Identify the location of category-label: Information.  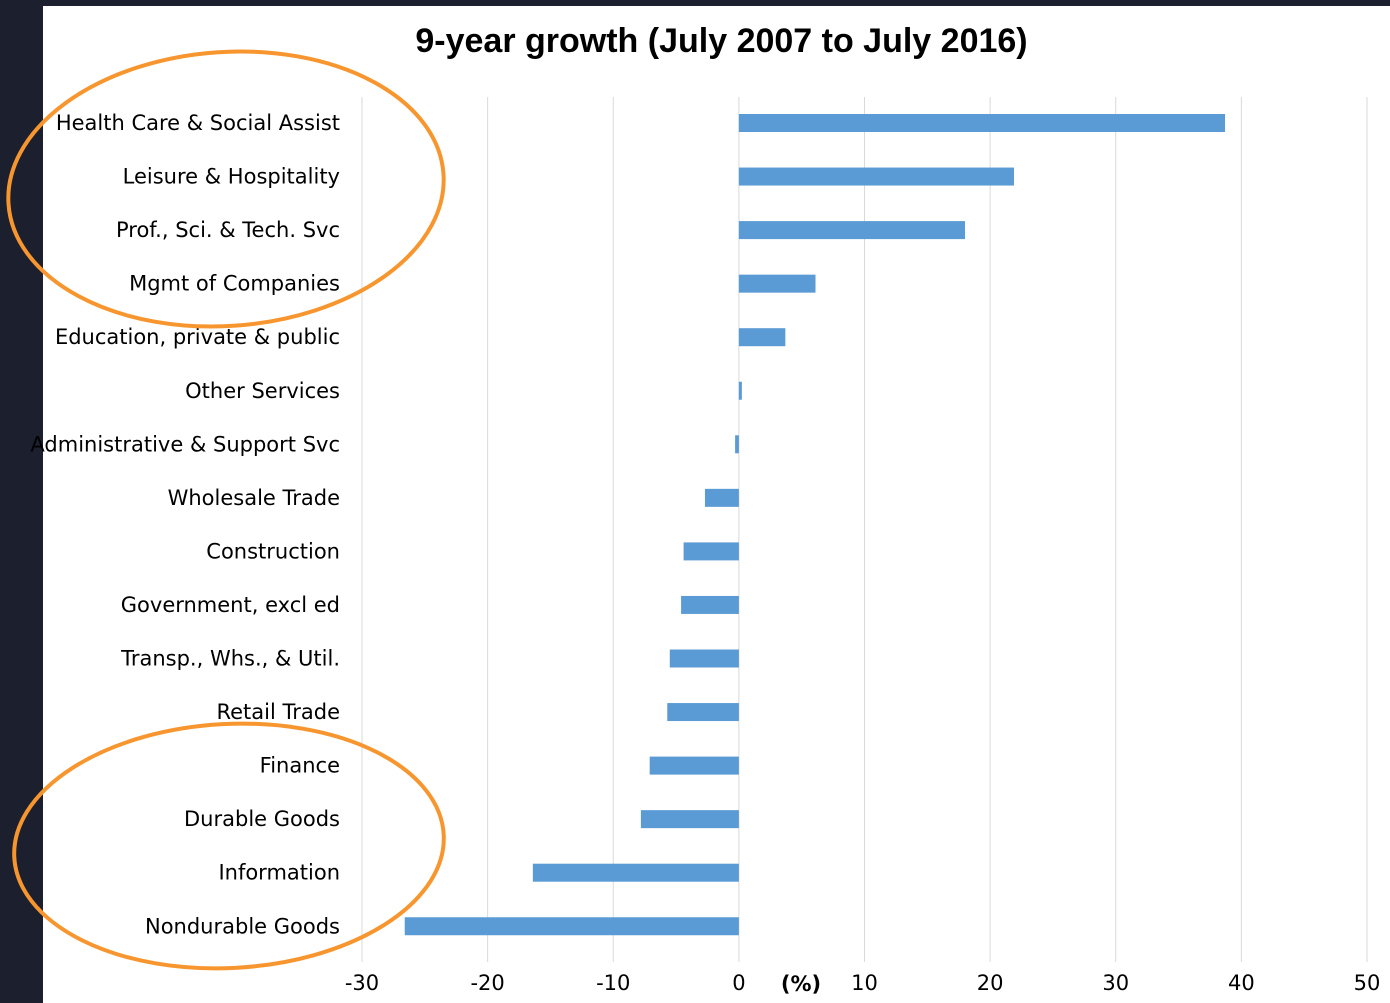
(279, 873).